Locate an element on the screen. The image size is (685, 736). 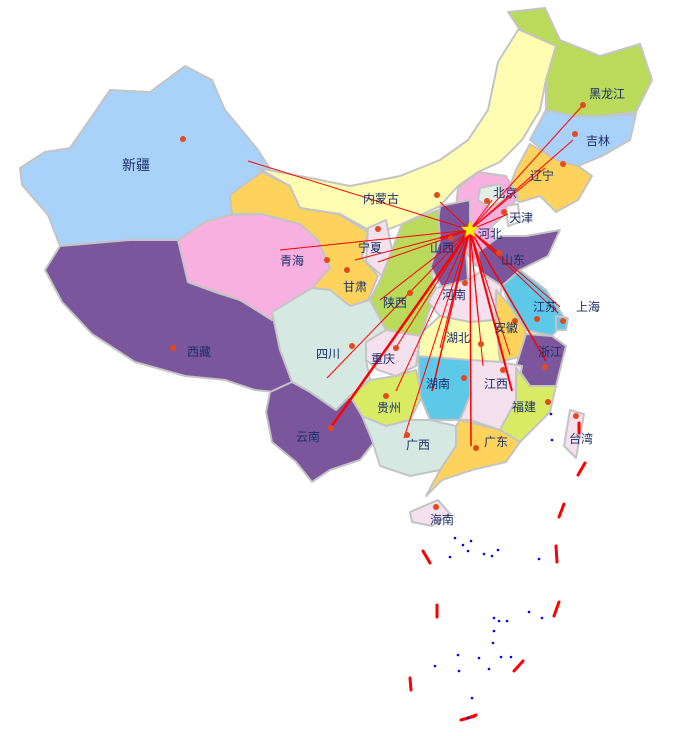
province-chongqing is located at coordinates (393, 353).